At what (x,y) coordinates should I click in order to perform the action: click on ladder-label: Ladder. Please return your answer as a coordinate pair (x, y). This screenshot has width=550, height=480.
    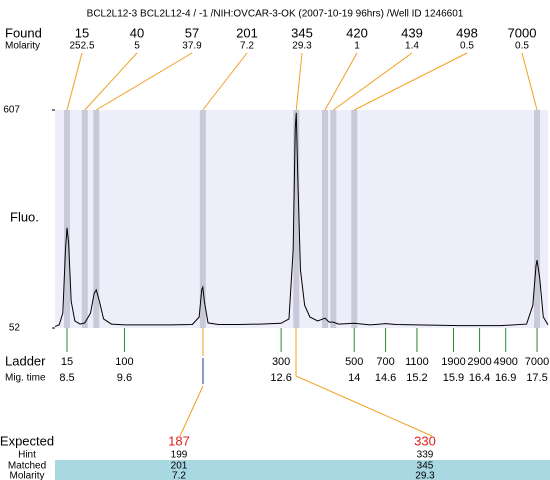
    Looking at the image, I should click on (25, 360).